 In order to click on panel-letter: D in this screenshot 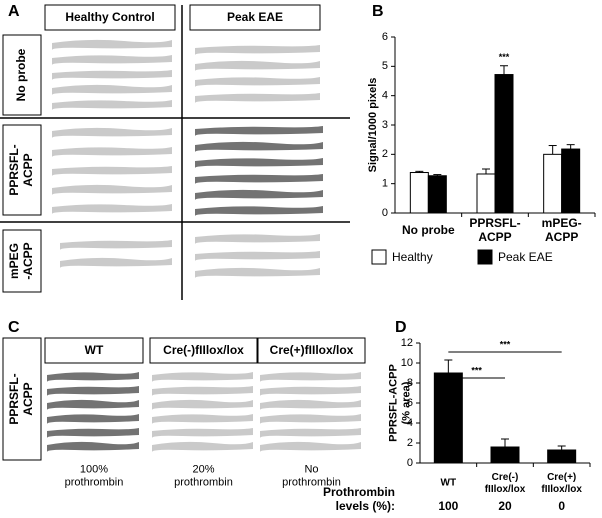, I will do `click(401, 327)`.